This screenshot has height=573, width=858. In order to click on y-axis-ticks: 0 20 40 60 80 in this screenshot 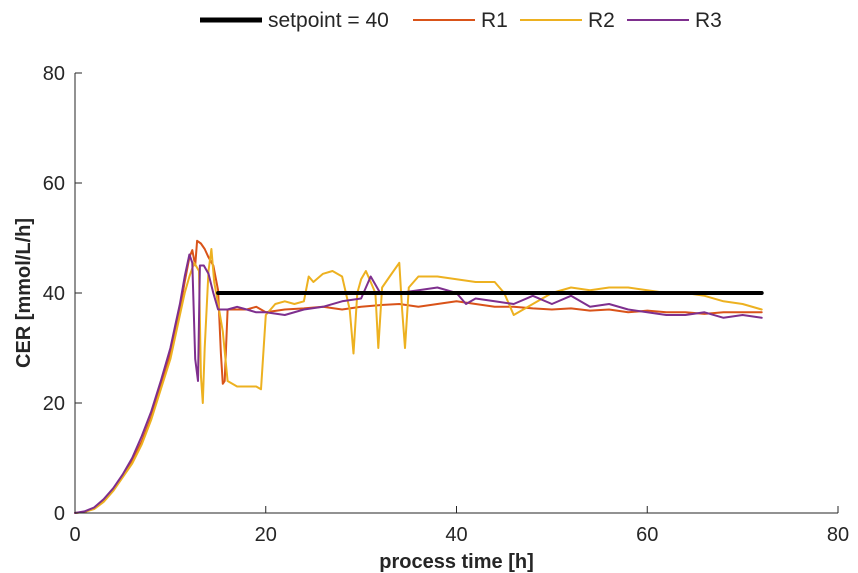, I will do `click(62, 294)`.